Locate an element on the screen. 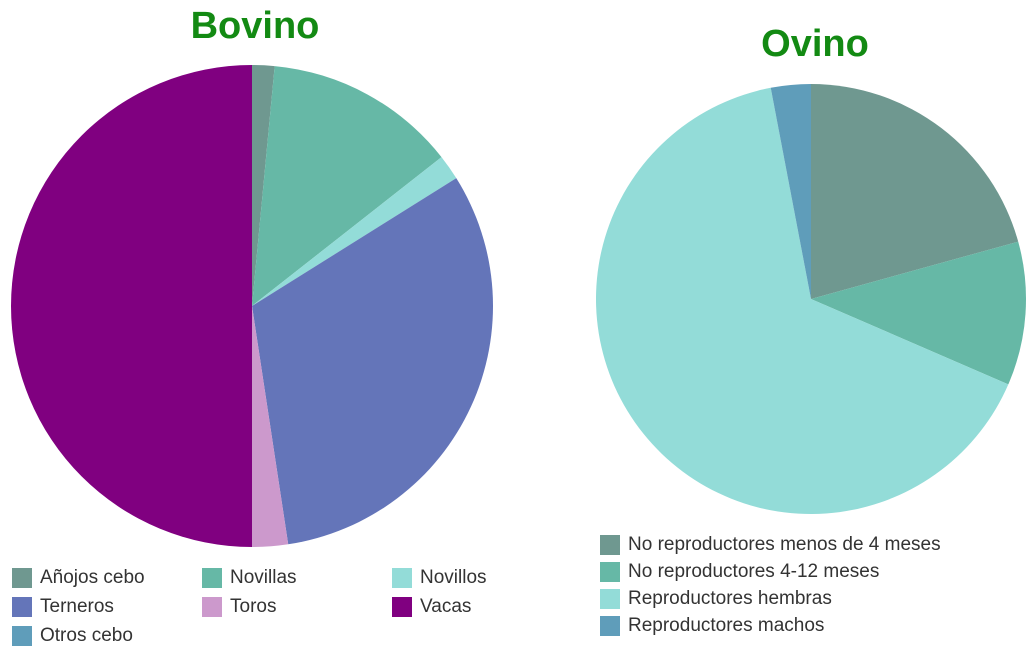 The image size is (1030, 648). legend-label: Otros cebo is located at coordinates (86, 635).